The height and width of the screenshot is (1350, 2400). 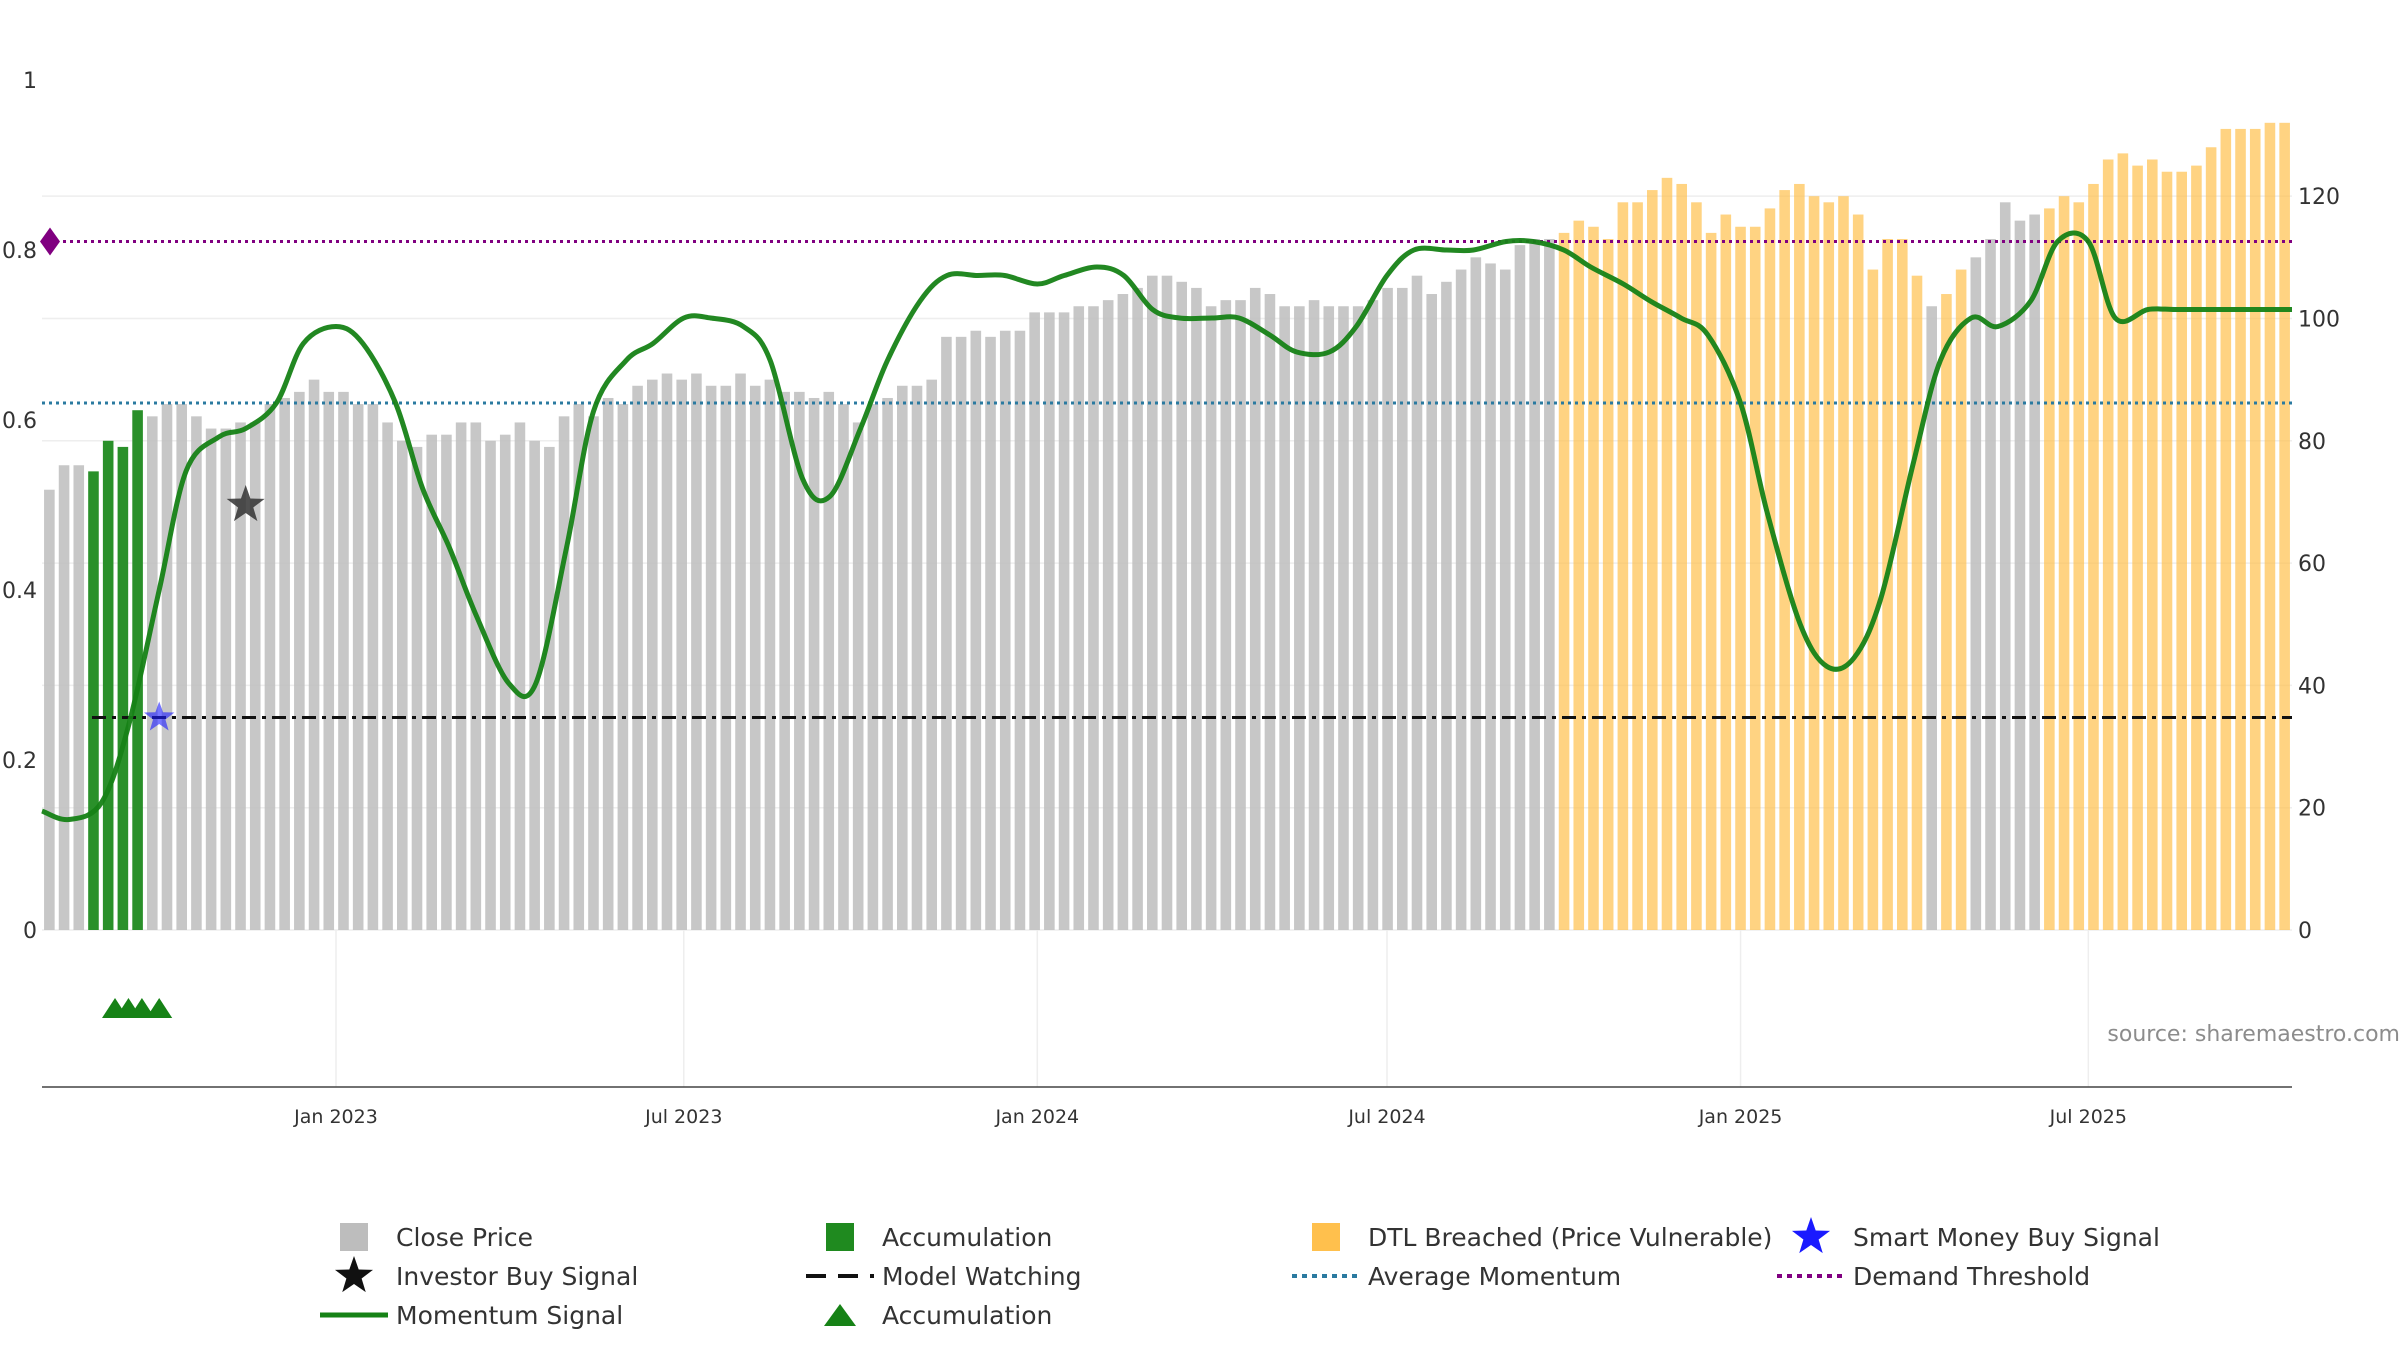 I want to click on smart-money-buy-star, so click(x=159, y=716).